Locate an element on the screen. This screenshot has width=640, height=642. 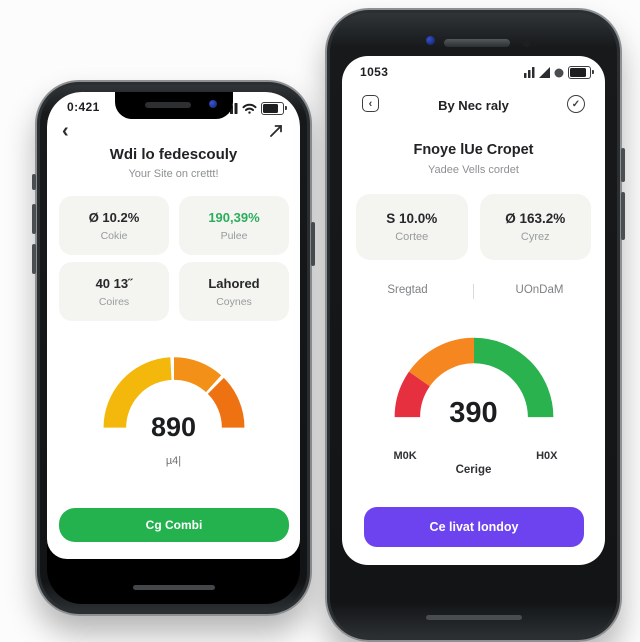
stat-label: Pulee is located at coordinates (234, 235).